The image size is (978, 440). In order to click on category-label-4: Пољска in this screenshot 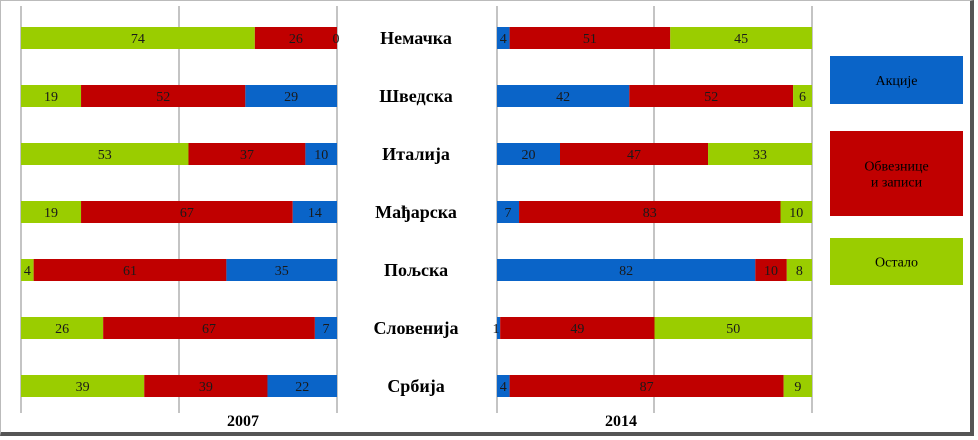, I will do `click(416, 270)`.